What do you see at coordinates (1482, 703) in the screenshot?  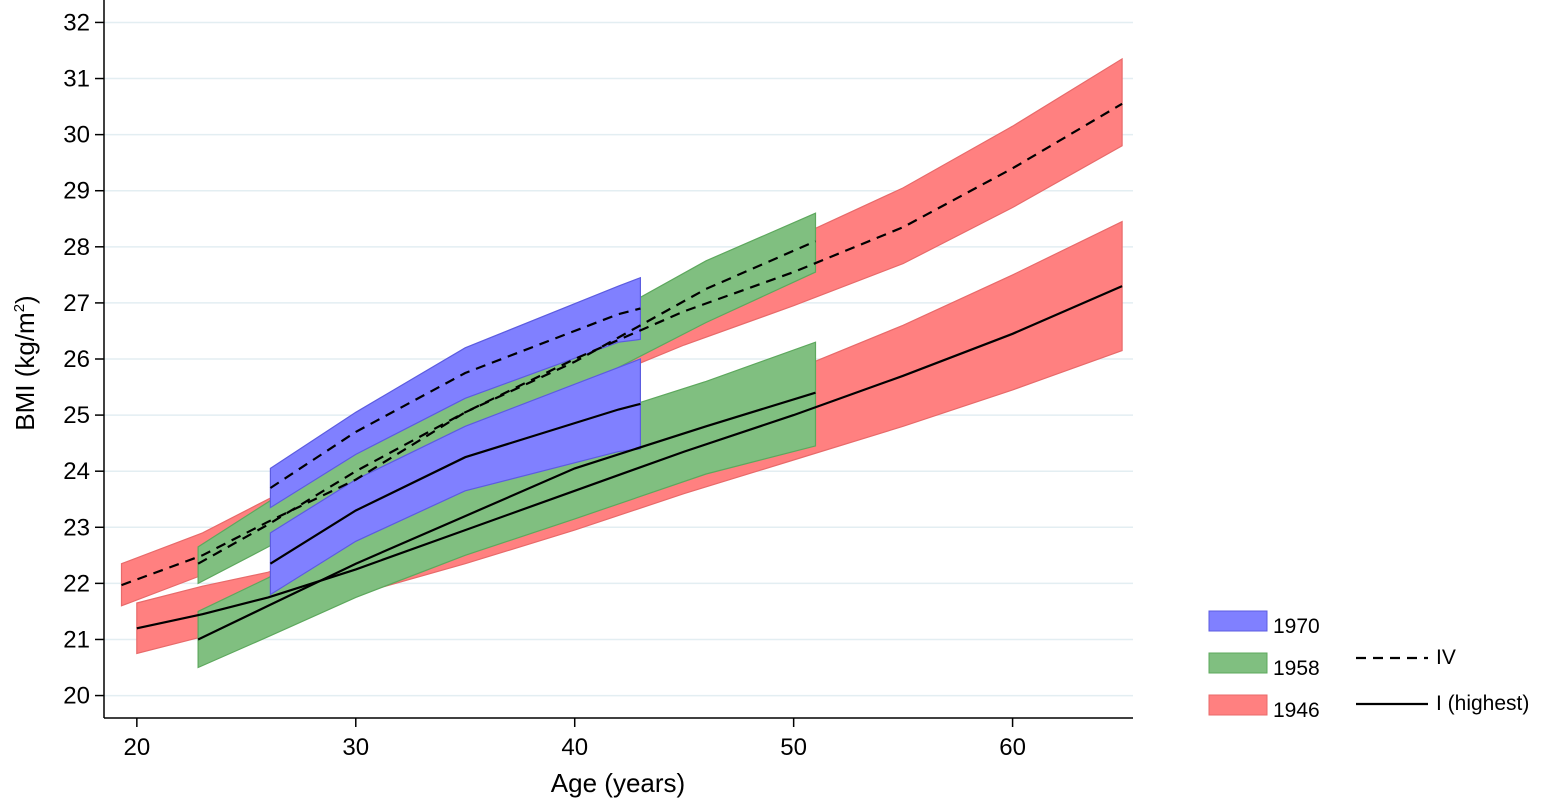 I see `legend-line-label-solid: I (highest)` at bounding box center [1482, 703].